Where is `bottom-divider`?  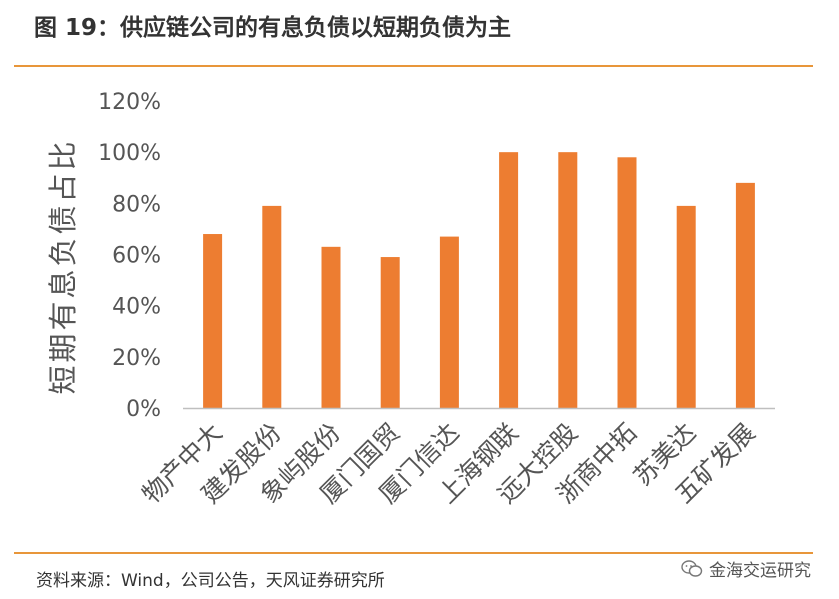 bottom-divider is located at coordinates (413, 553).